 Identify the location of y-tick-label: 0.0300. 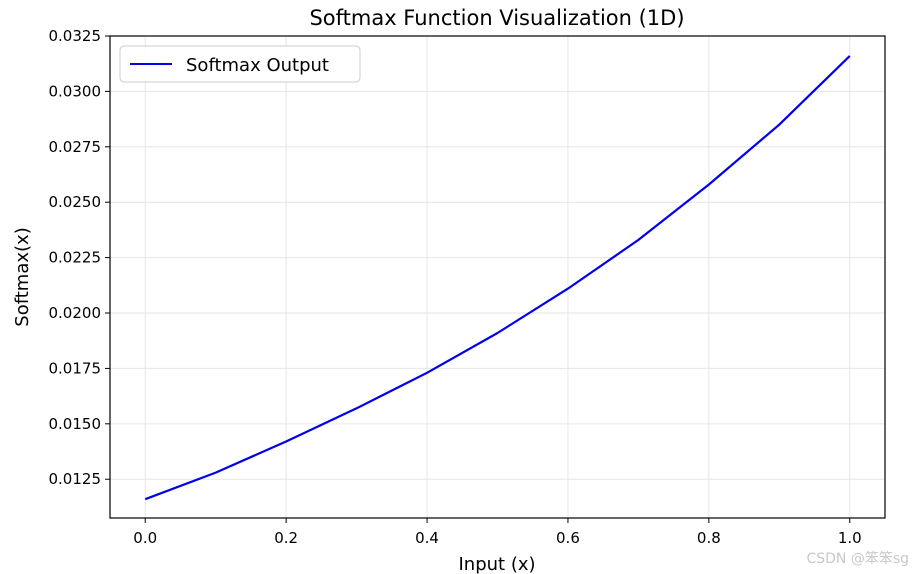
(75, 91).